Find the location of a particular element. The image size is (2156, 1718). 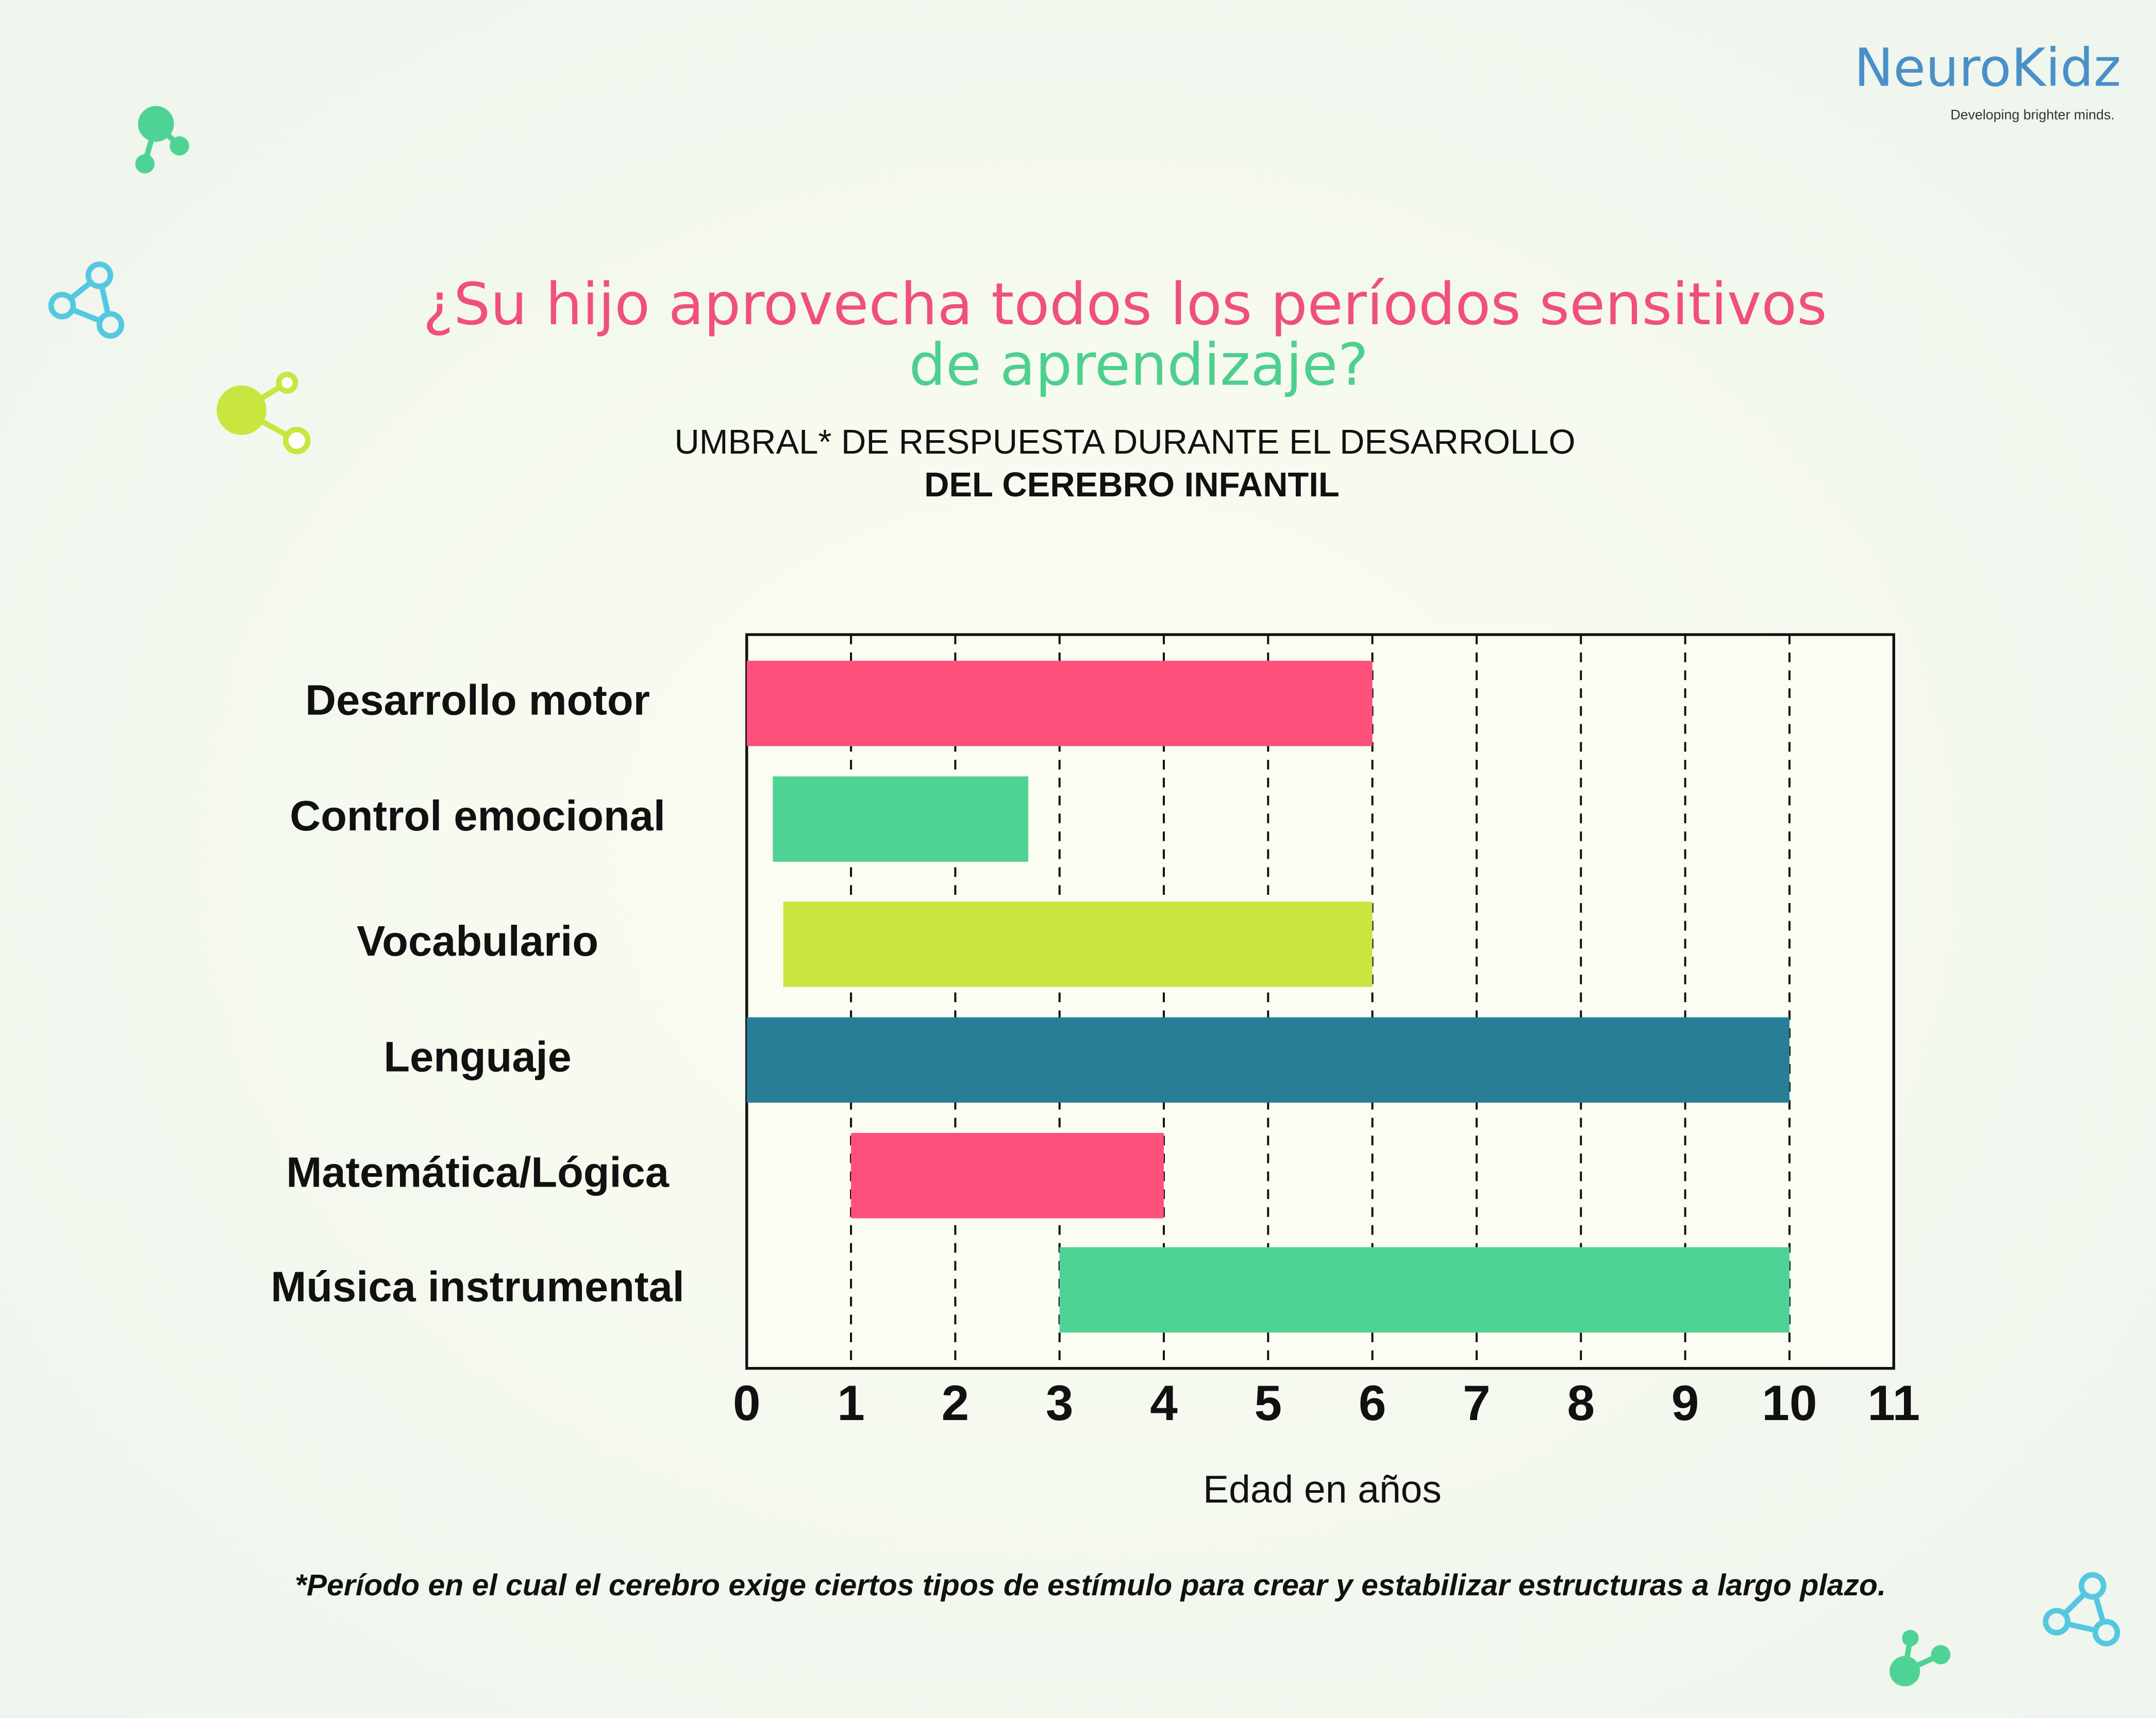

x-tick-label: 4 is located at coordinates (1164, 1403).